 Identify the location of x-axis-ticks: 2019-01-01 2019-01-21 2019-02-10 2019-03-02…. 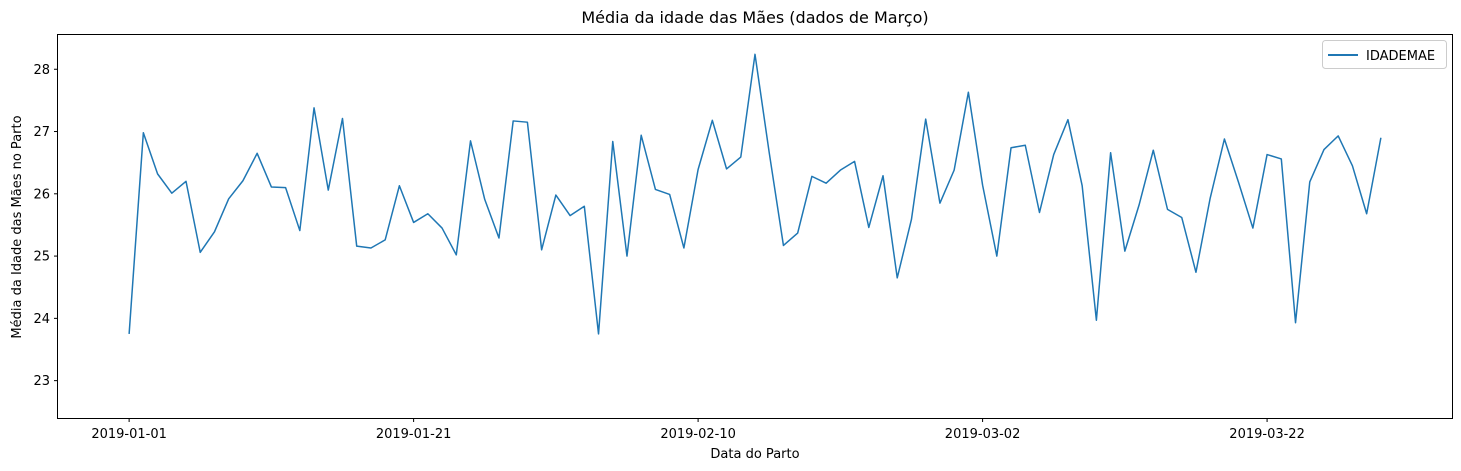
(698, 430).